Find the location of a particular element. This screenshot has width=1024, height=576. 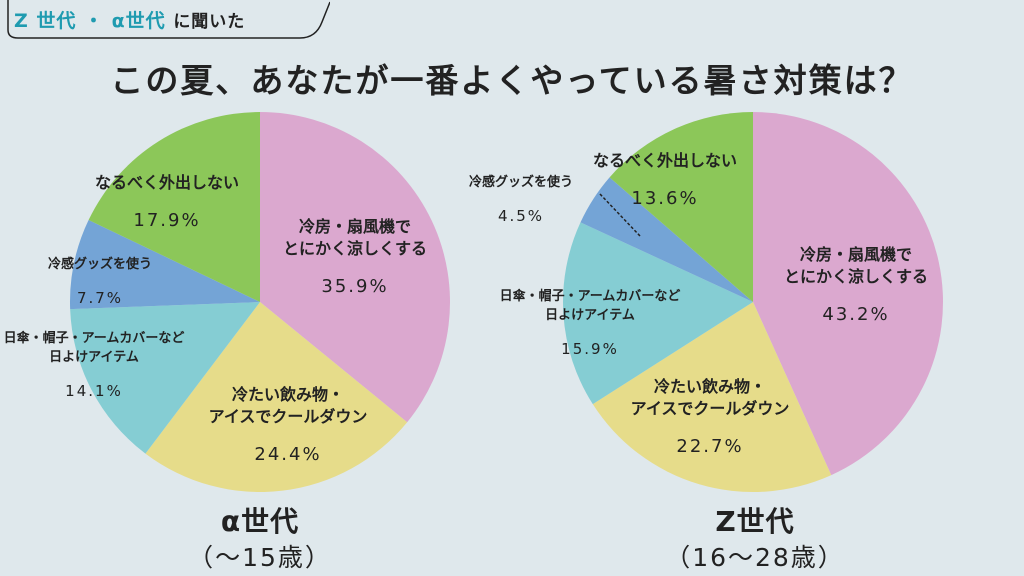

chart-1-slice-3-value: 14.1% is located at coordinates (94, 391).